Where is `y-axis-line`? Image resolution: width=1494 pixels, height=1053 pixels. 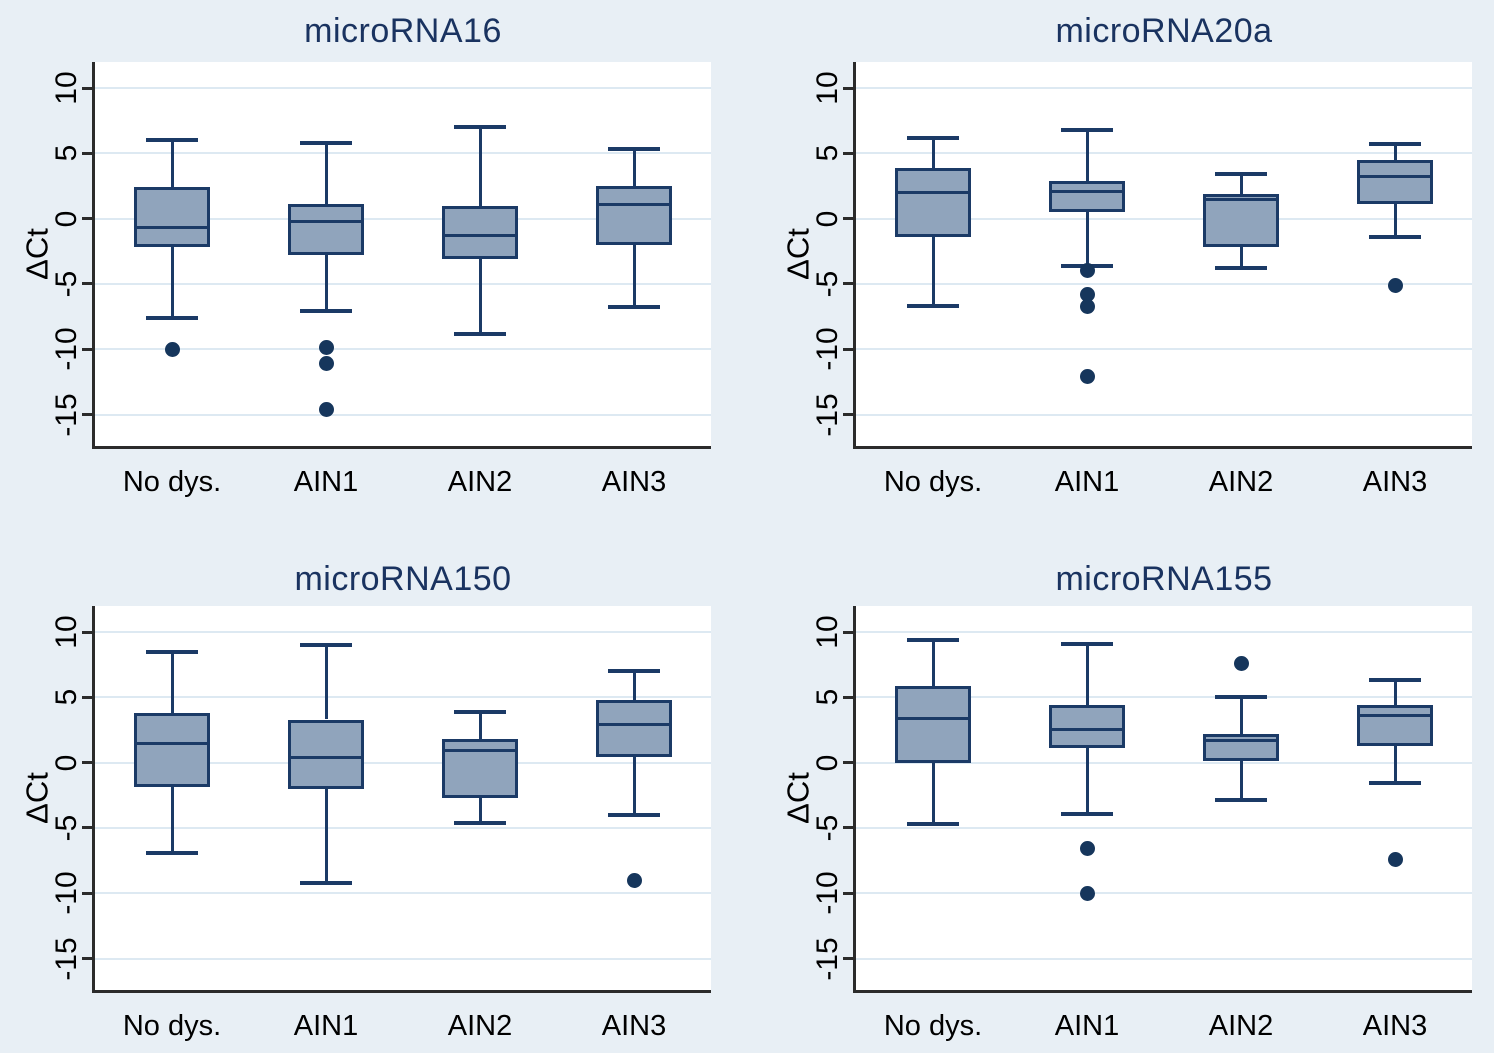
y-axis-line is located at coordinates (854, 799).